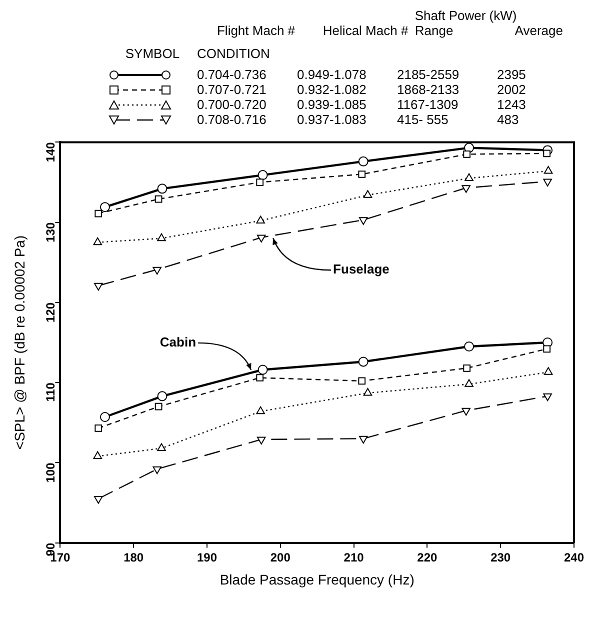 The image size is (597, 619). I want to click on x-tick-label: 230, so click(500, 557).